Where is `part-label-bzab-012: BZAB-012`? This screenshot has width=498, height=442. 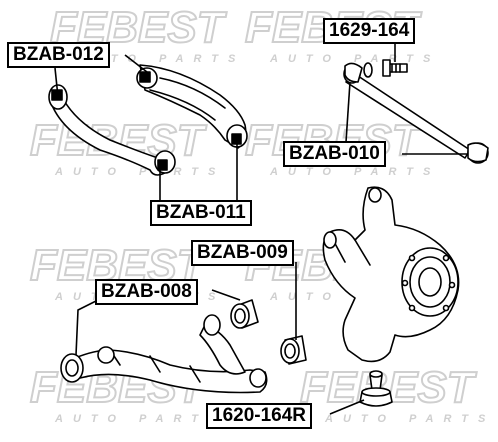 part-label-bzab-012: BZAB-012 is located at coordinates (58, 55).